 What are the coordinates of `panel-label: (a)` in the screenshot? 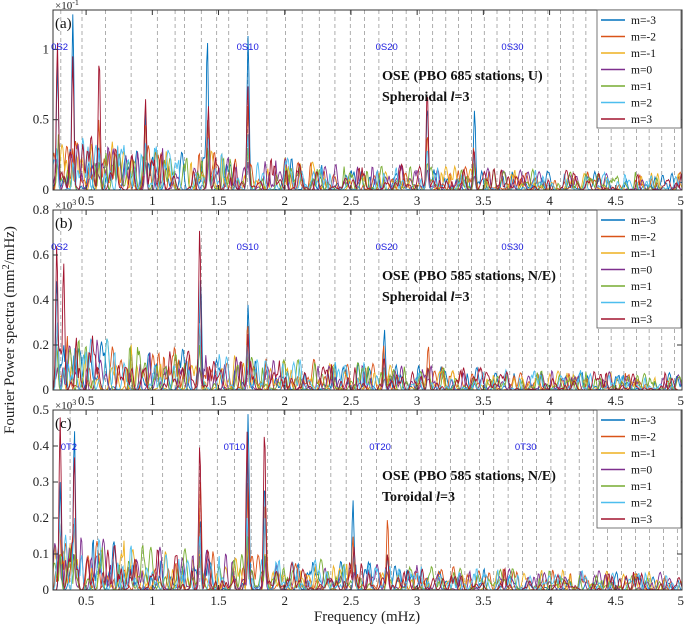 It's located at (63, 24).